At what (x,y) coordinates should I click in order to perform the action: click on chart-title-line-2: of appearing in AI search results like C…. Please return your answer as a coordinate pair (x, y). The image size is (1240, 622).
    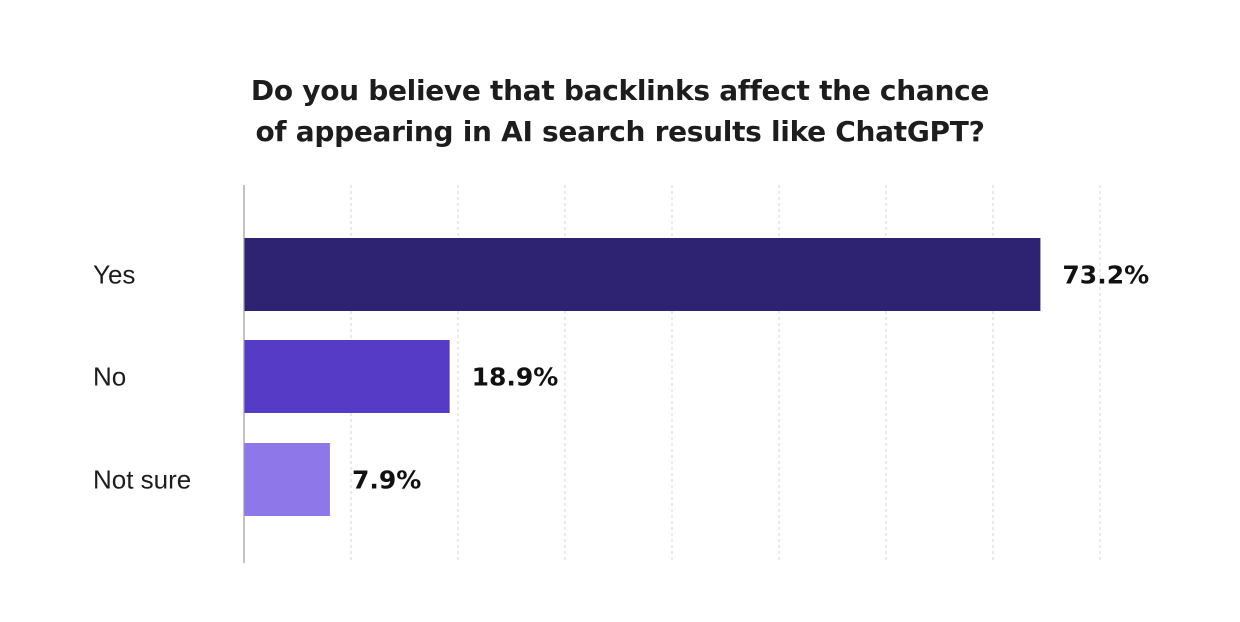
    Looking at the image, I should click on (620, 131).